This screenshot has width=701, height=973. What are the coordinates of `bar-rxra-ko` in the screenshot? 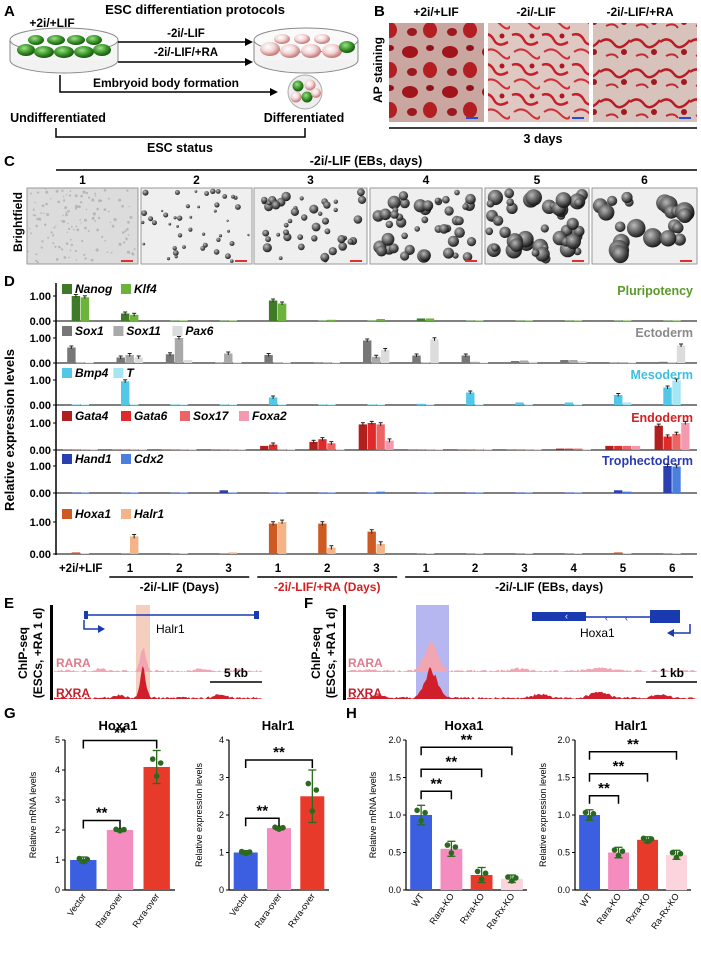 It's located at (647, 865).